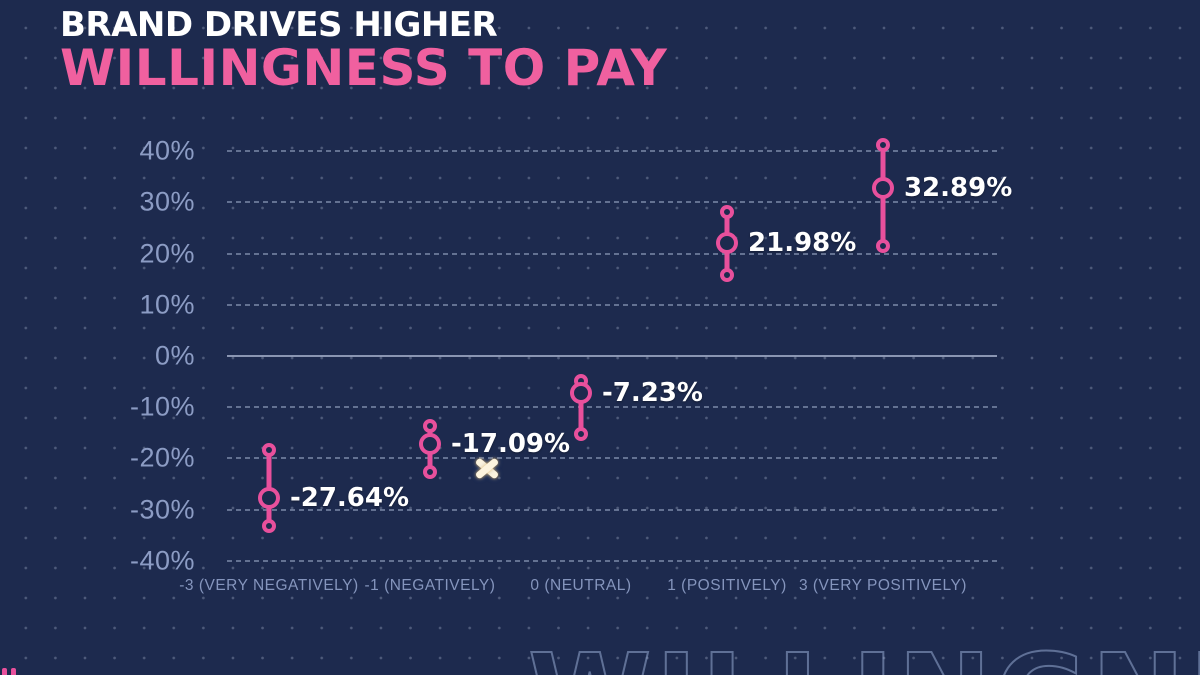  What do you see at coordinates (174, 355) in the screenshot?
I see `y-tick-label: 0%` at bounding box center [174, 355].